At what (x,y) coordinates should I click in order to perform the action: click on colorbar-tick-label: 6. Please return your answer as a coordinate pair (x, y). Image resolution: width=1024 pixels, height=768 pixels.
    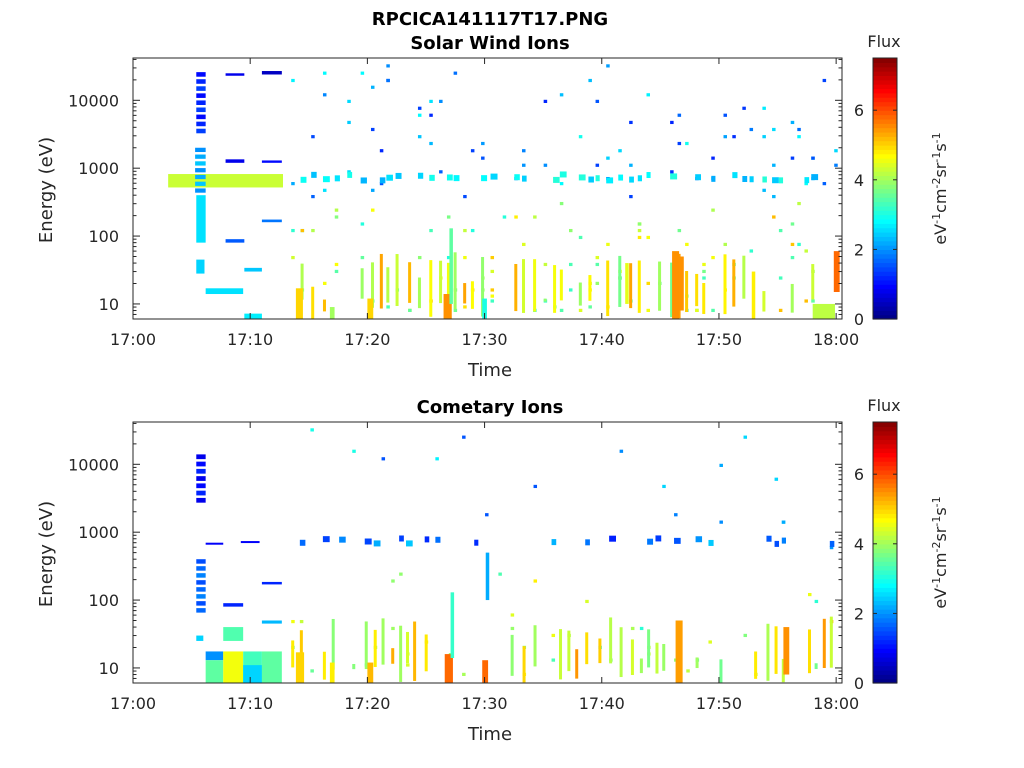
    Looking at the image, I should click on (859, 474).